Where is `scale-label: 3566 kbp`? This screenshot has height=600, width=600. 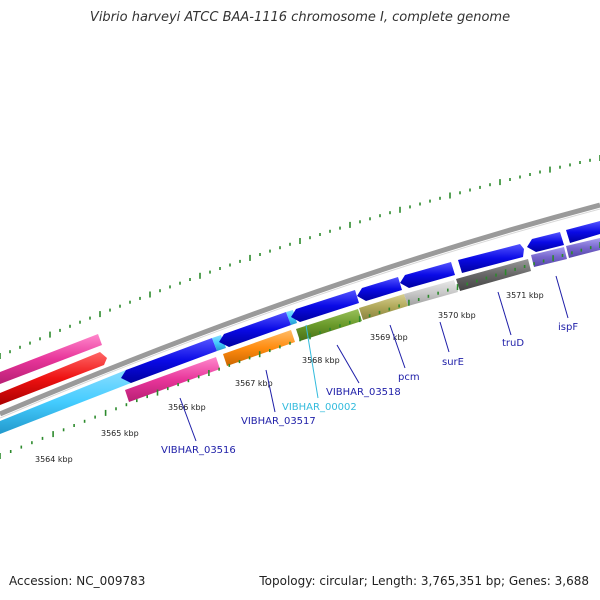
scale-label: 3566 kbp is located at coordinates (187, 407).